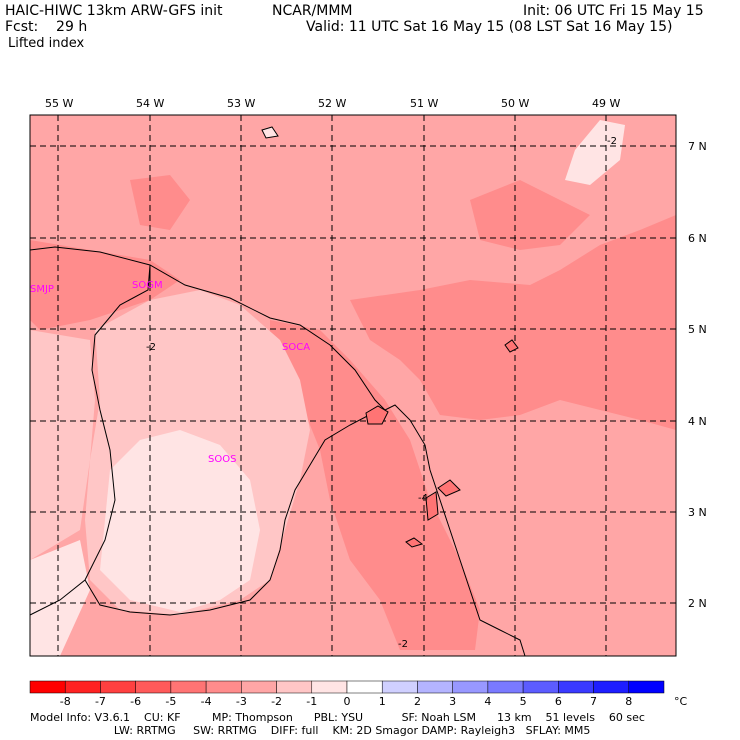 The image size is (740, 740). I want to click on colorbar-tick-label: 0, so click(347, 701).